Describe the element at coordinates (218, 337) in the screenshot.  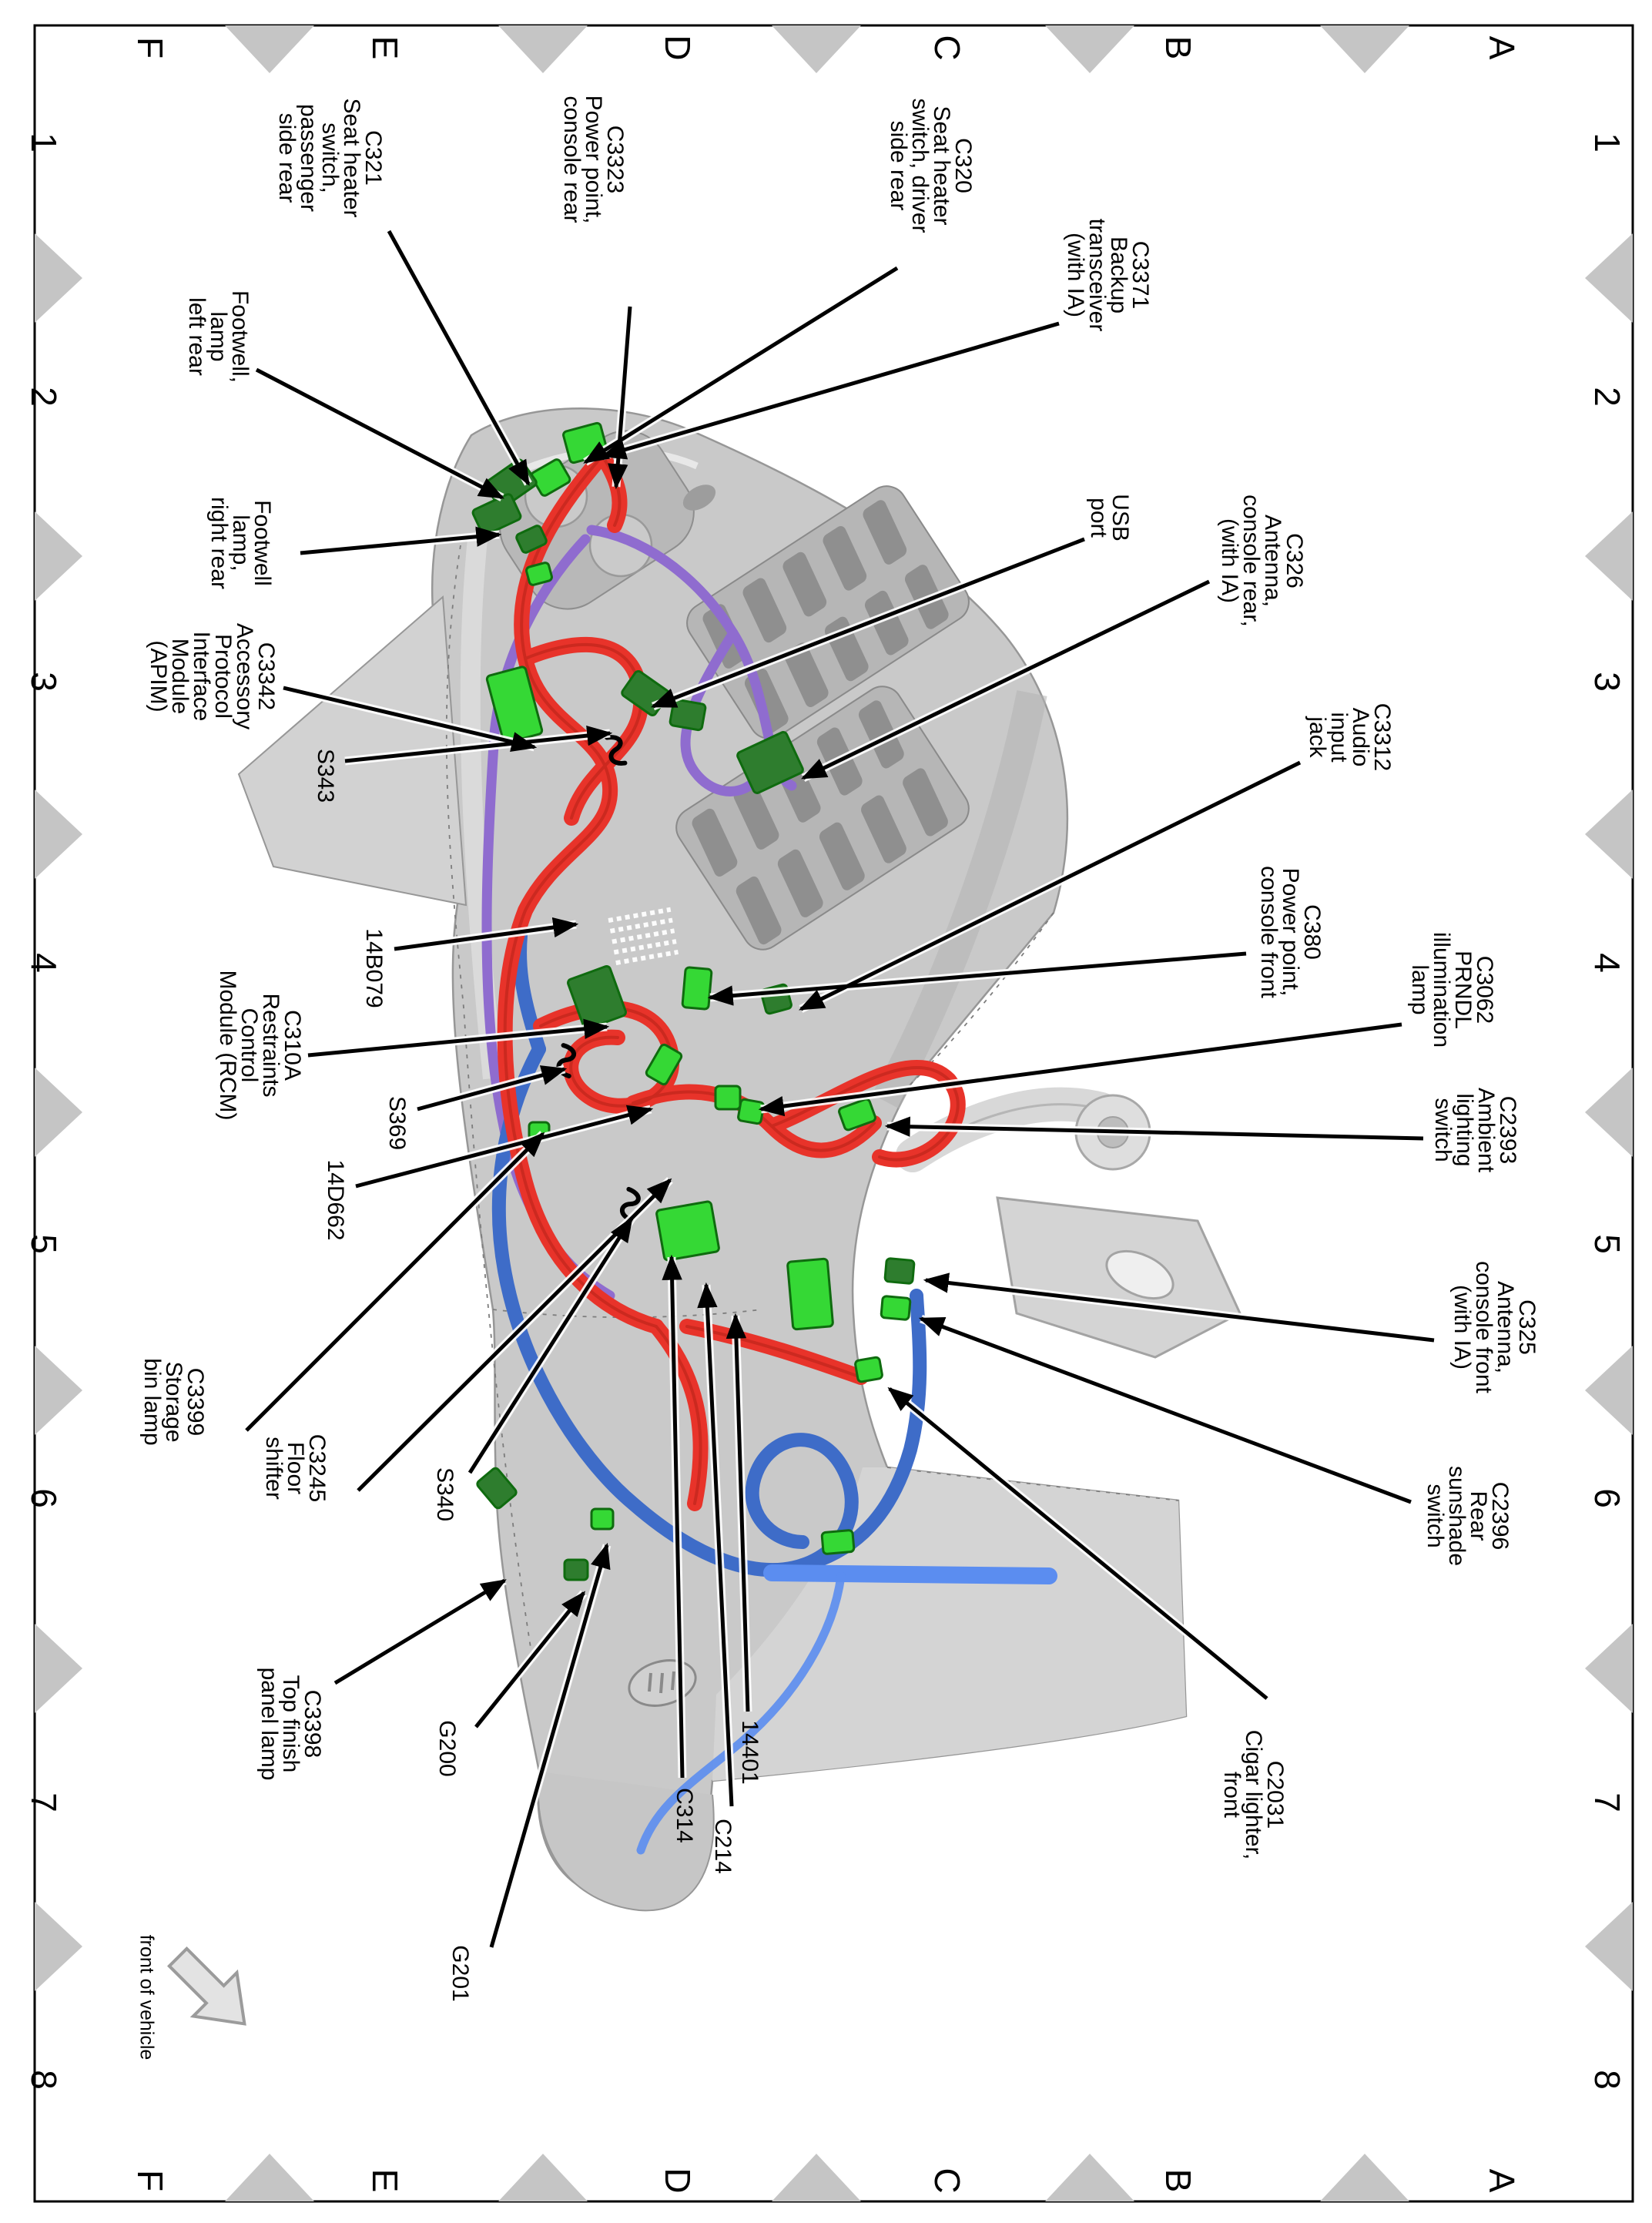
I see `callout-label-footwell-left: Footwell, lamp left rear` at that location.